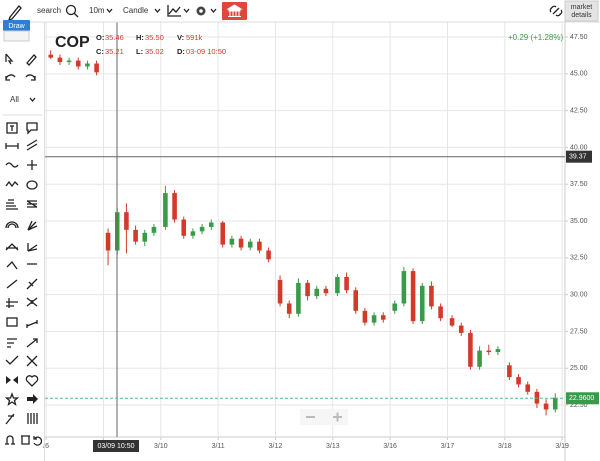 The width and height of the screenshot is (600, 461). What do you see at coordinates (300, 11) in the screenshot?
I see `top-toolbar: search 10m Candle market details` at bounding box center [300, 11].